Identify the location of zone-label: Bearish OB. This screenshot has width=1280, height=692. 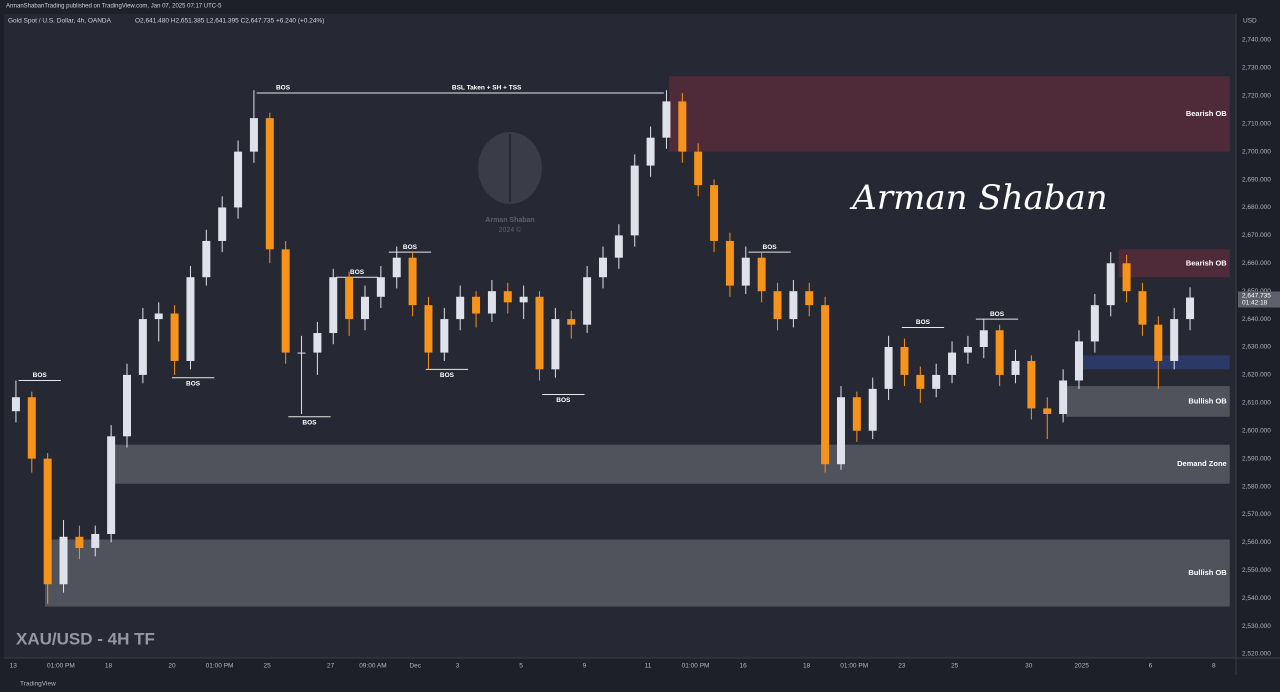
(1206, 113).